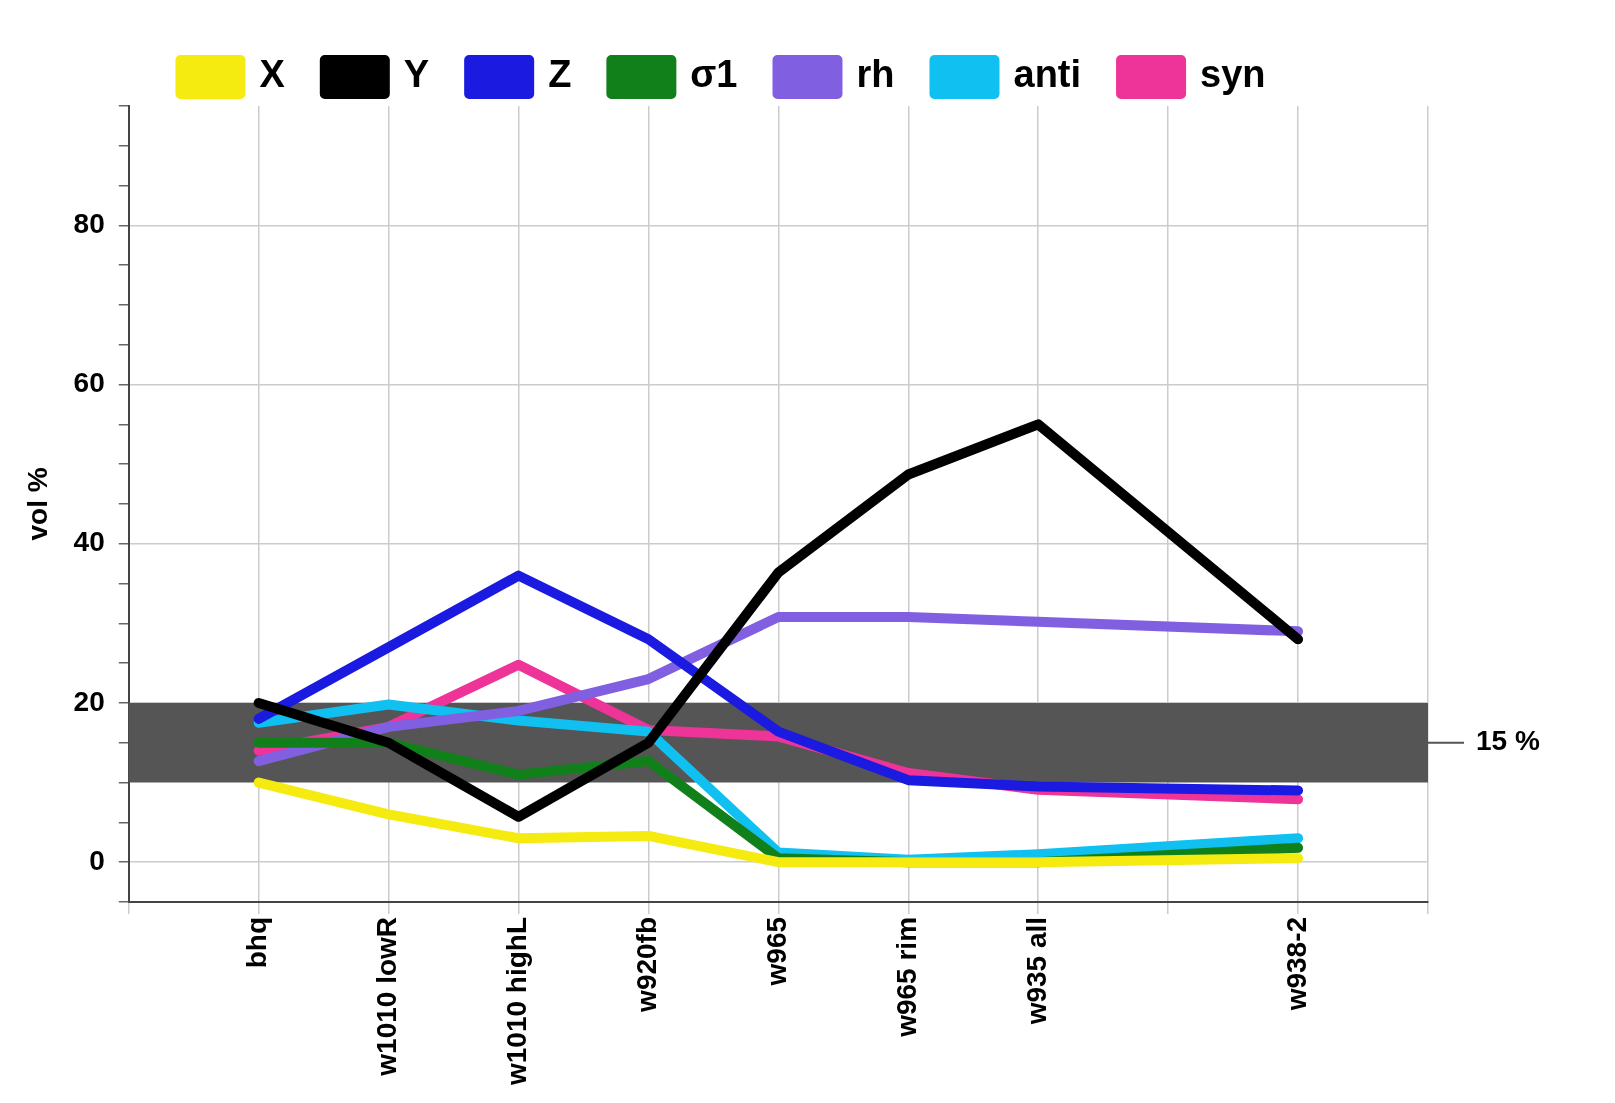 This screenshot has height=1103, width=1615. I want to click on y-axis-title: vol %, so click(37, 504).